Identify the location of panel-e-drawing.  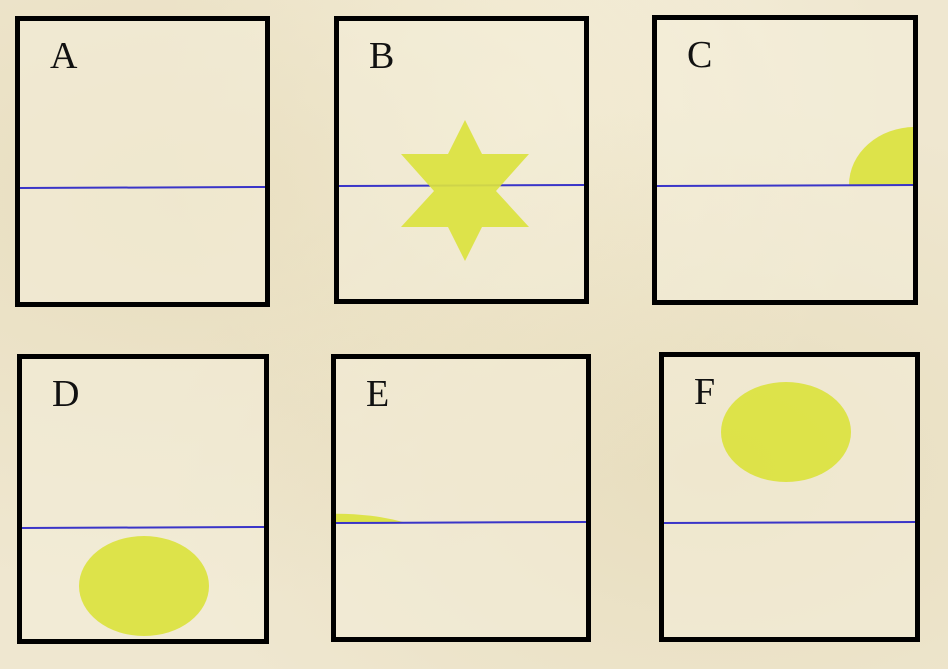
(461, 518).